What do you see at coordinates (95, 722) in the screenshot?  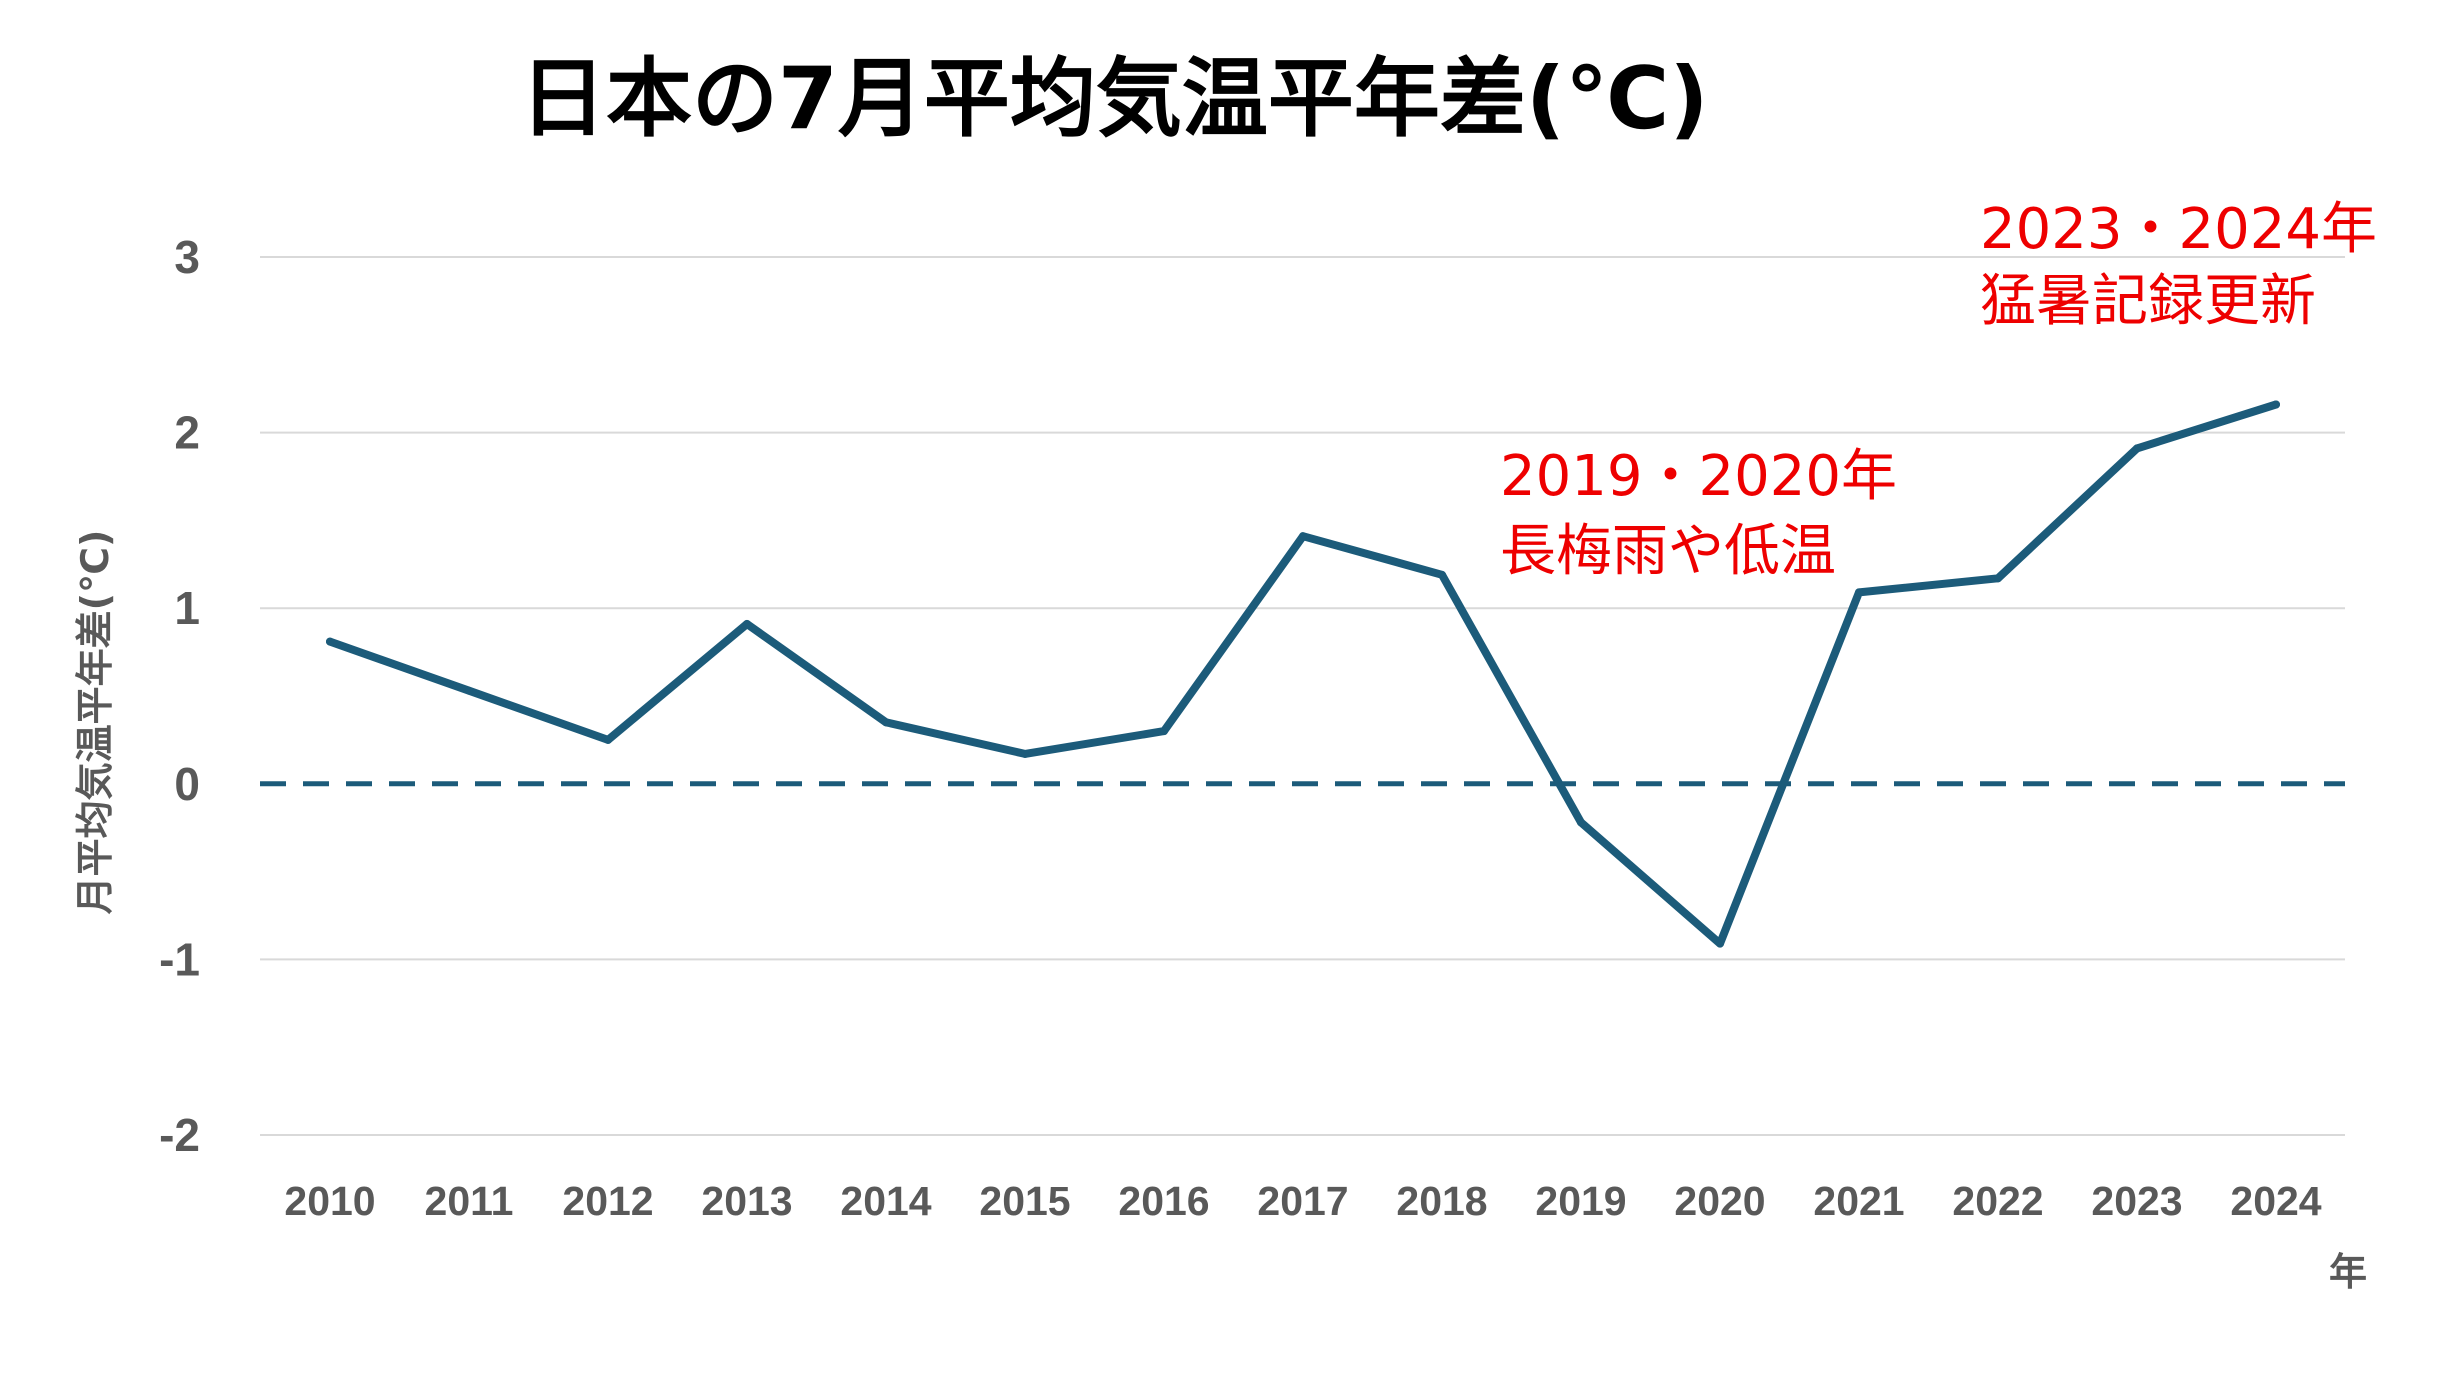 I see `y-axis-label: 月平均気温平年差(℃)` at bounding box center [95, 722].